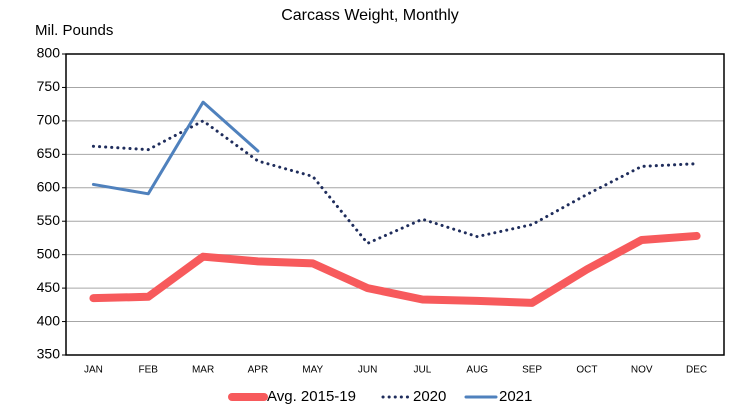 The height and width of the screenshot is (406, 731). Describe the element at coordinates (532, 370) in the screenshot. I see `x-tick-label: SEP` at that location.